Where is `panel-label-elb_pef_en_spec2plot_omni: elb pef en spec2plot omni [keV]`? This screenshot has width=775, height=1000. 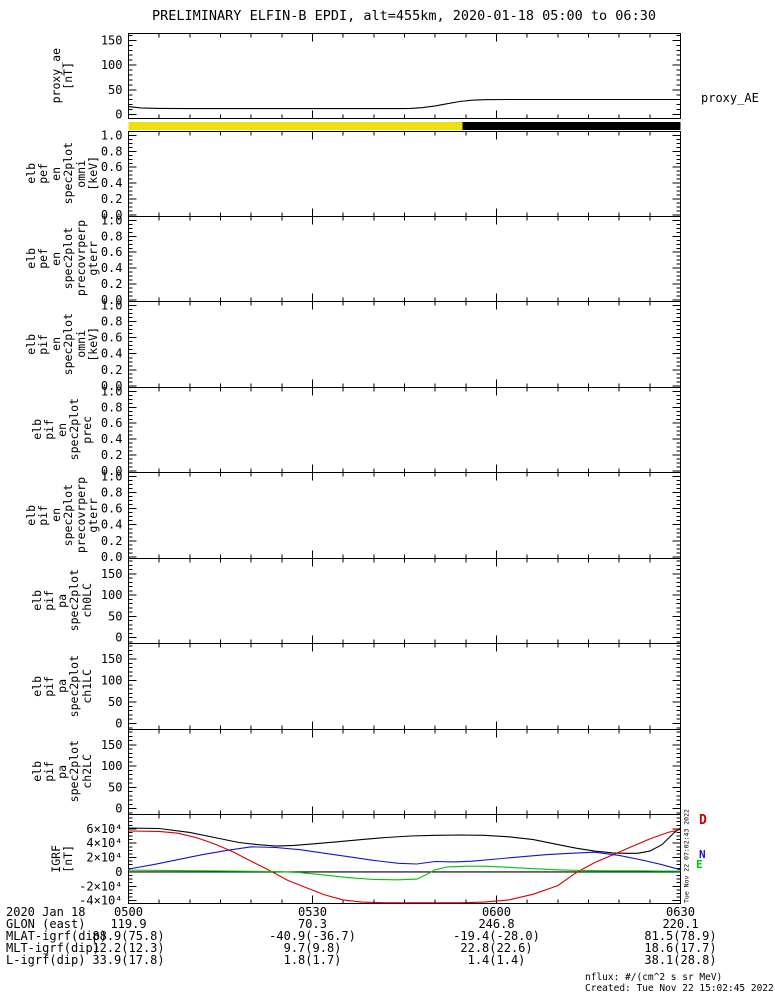
panel-label-elb_pef_en_spec2plot_omni: elb pef en spec2plot omni [keV] is located at coordinates (62, 173).